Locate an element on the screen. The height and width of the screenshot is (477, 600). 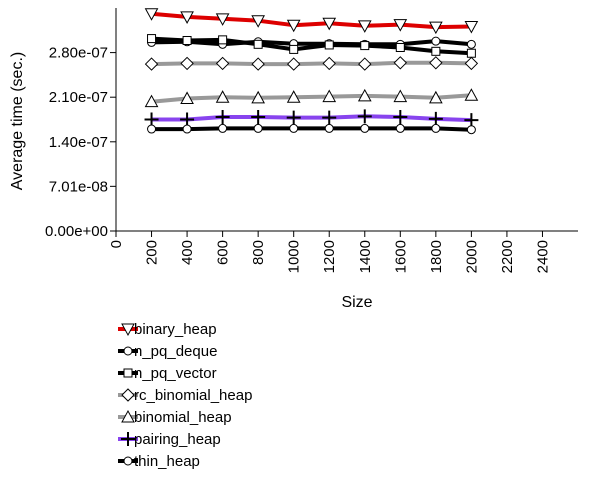
series-binomial-heap is located at coordinates (311, 98).